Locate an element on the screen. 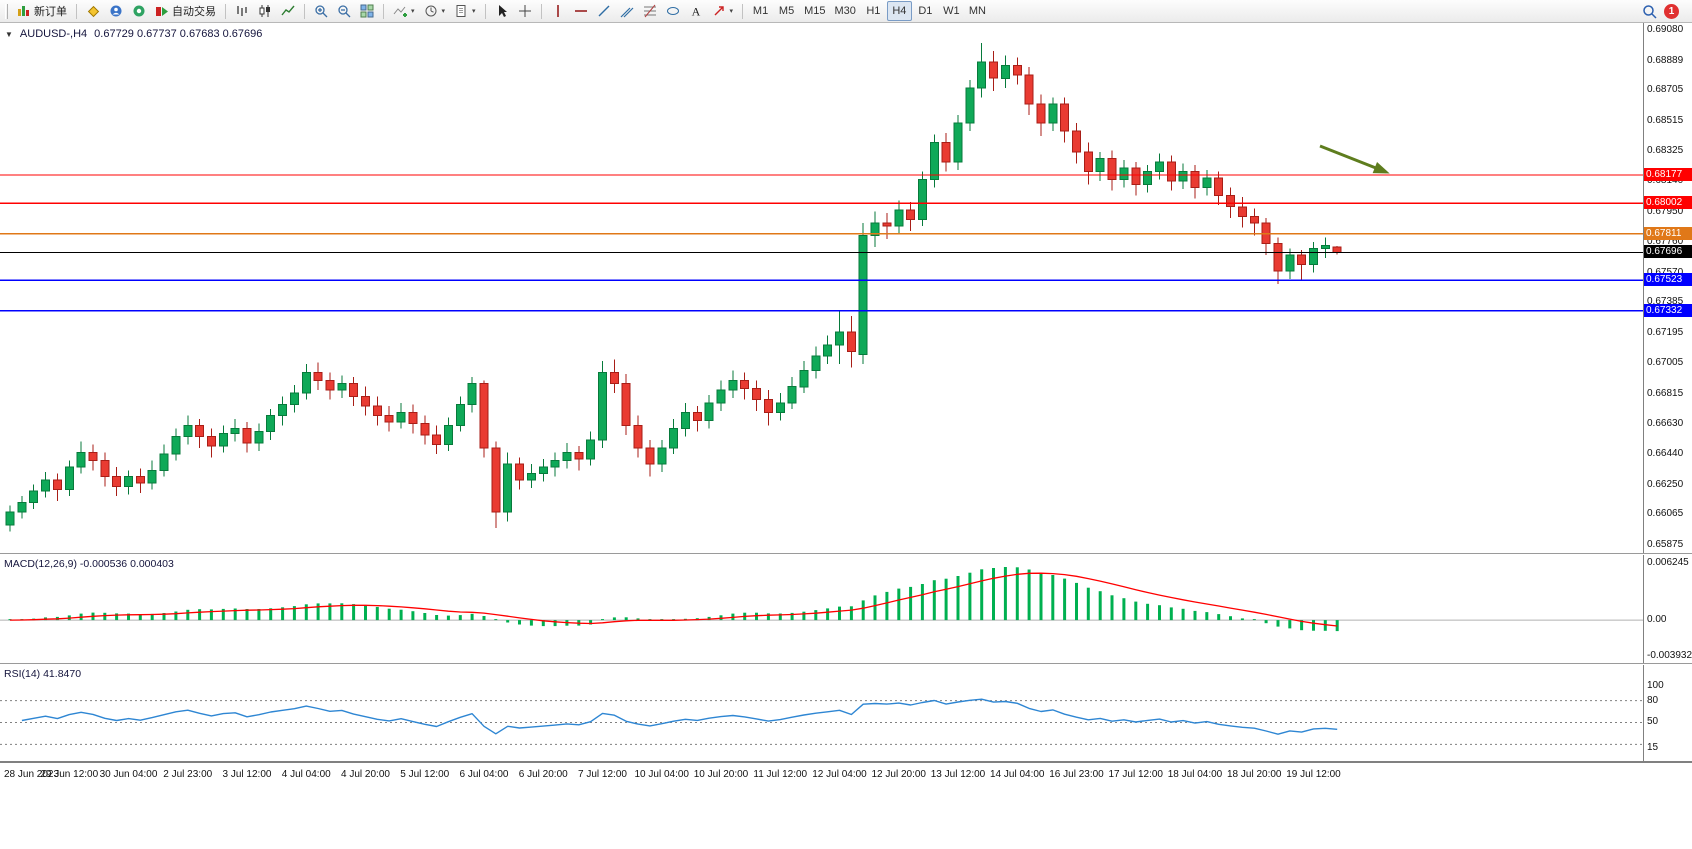 The image size is (1692, 849). search-icon is located at coordinates (1649, 11).